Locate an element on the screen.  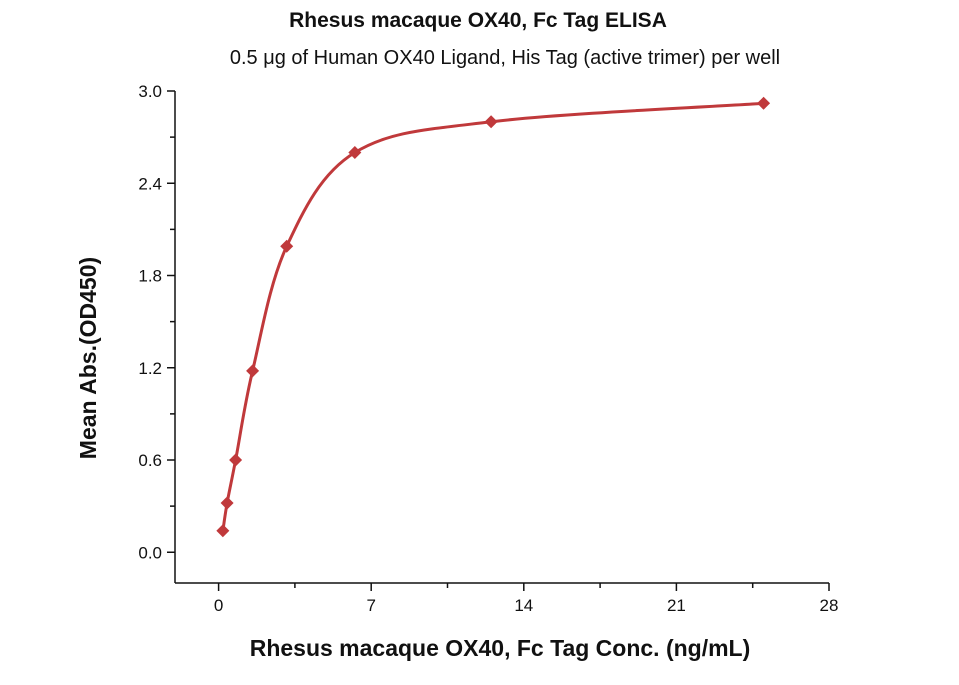
x-axis-ticks: 0 7 14 21 28 is located at coordinates (526, 599).